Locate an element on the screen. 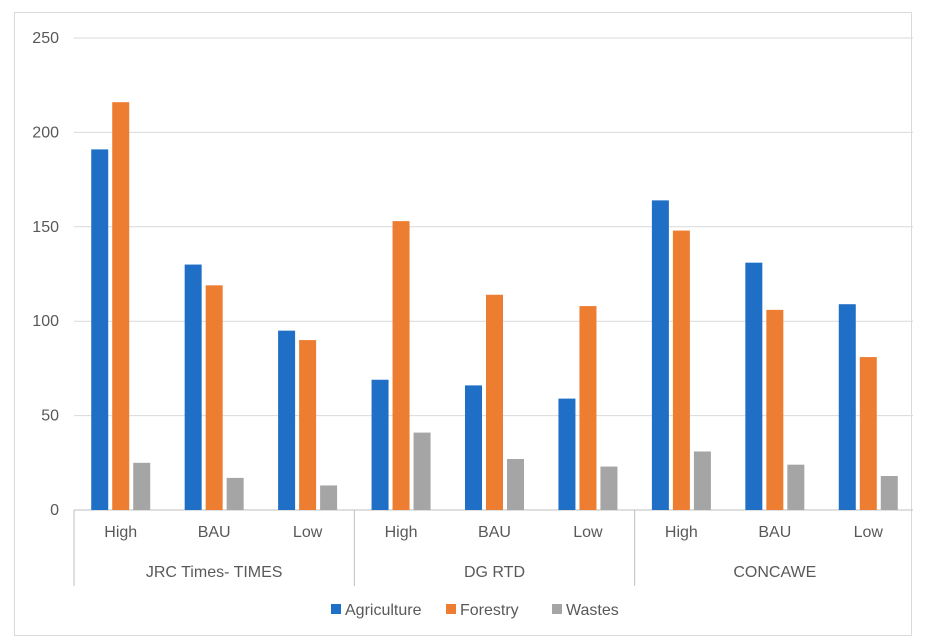 The height and width of the screenshot is (639, 925). y-tick-label: 0 is located at coordinates (54, 510).